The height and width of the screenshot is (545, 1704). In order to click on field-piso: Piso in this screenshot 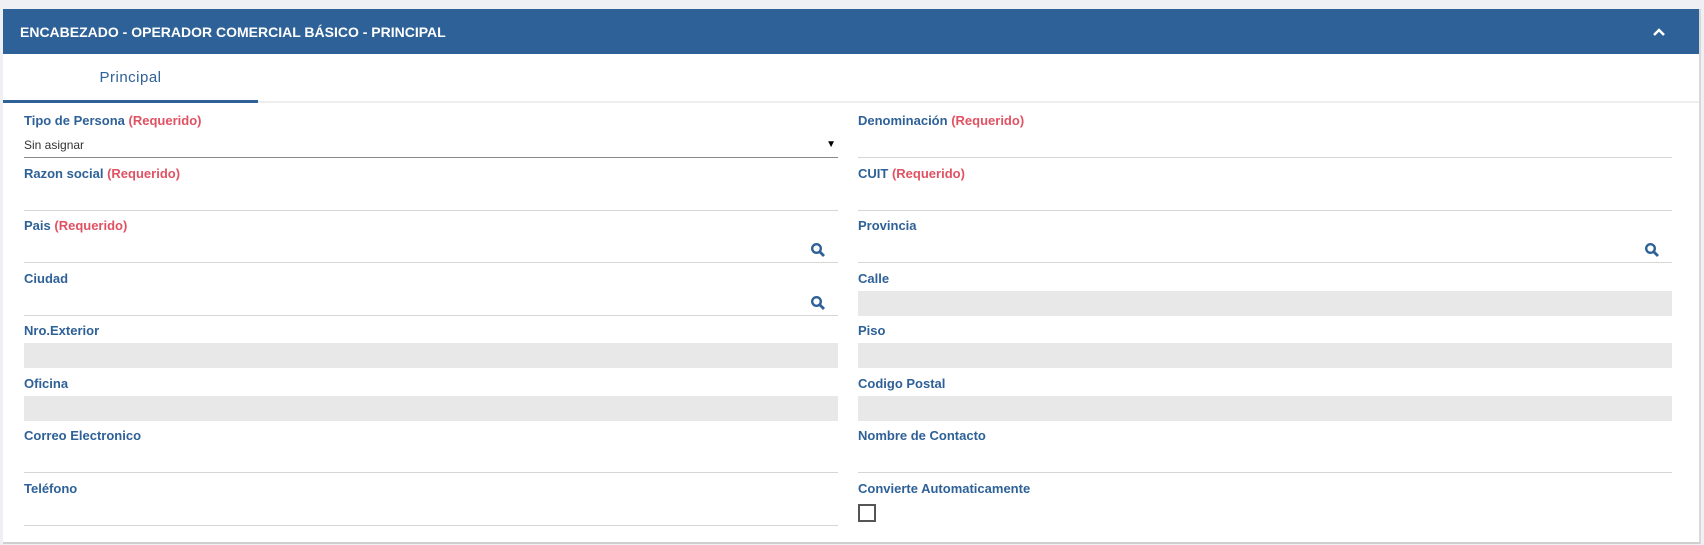, I will do `click(1265, 346)`.